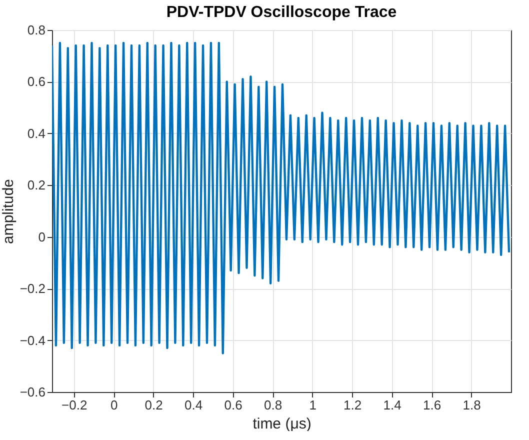 The width and height of the screenshot is (529, 440). What do you see at coordinates (353, 405) in the screenshot?
I see `x-tick-label: 1.2` at bounding box center [353, 405].